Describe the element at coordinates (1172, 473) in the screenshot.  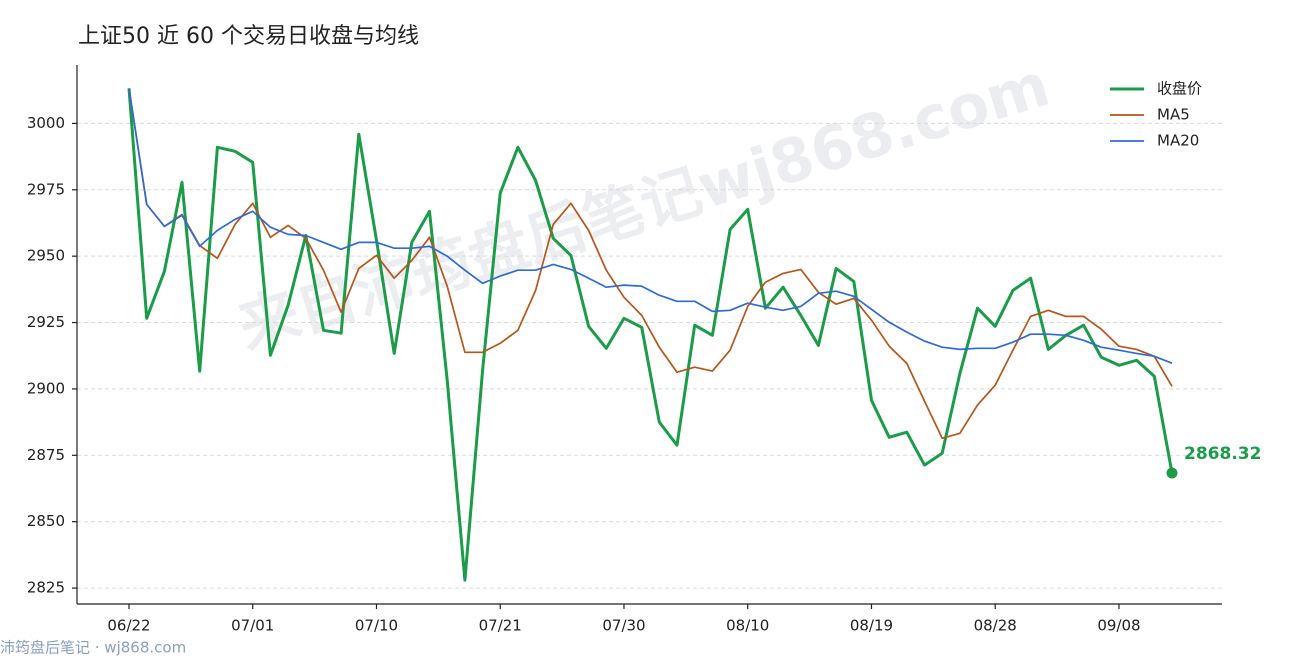
I see `last-point` at that location.